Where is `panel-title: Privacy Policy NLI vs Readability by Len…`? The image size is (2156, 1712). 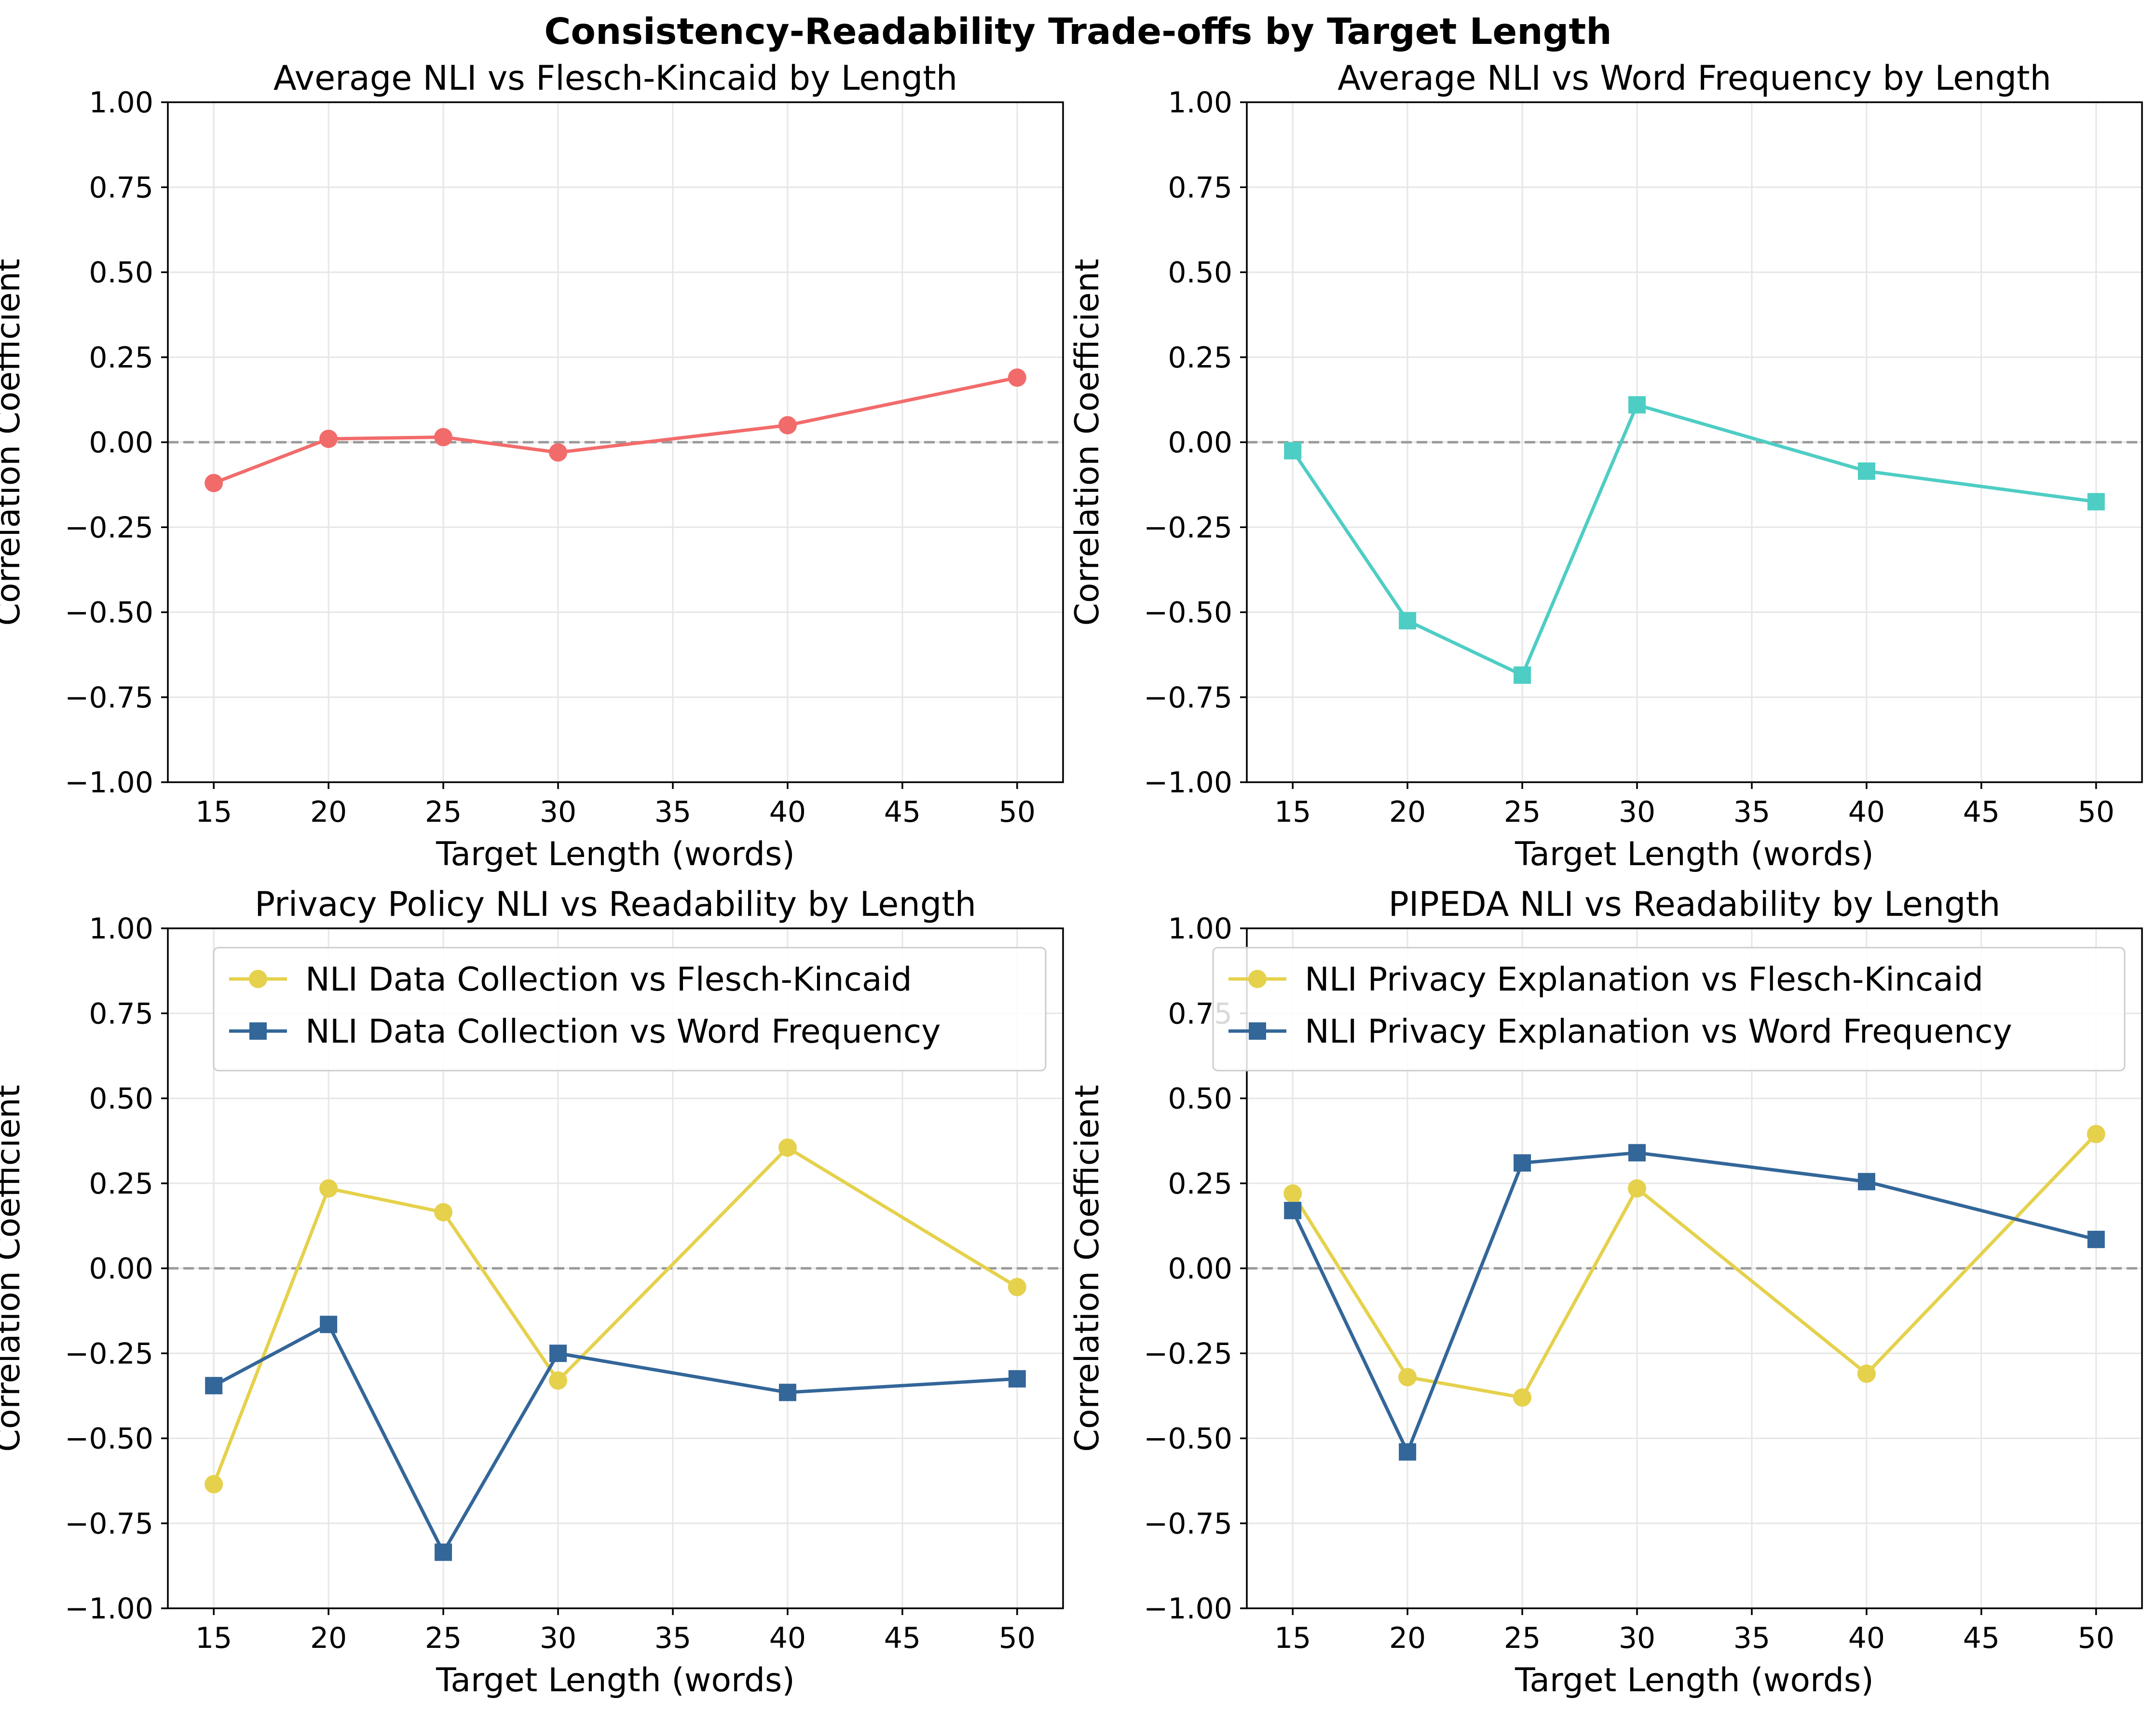
panel-title: Privacy Policy NLI vs Readability by Len… is located at coordinates (615, 904).